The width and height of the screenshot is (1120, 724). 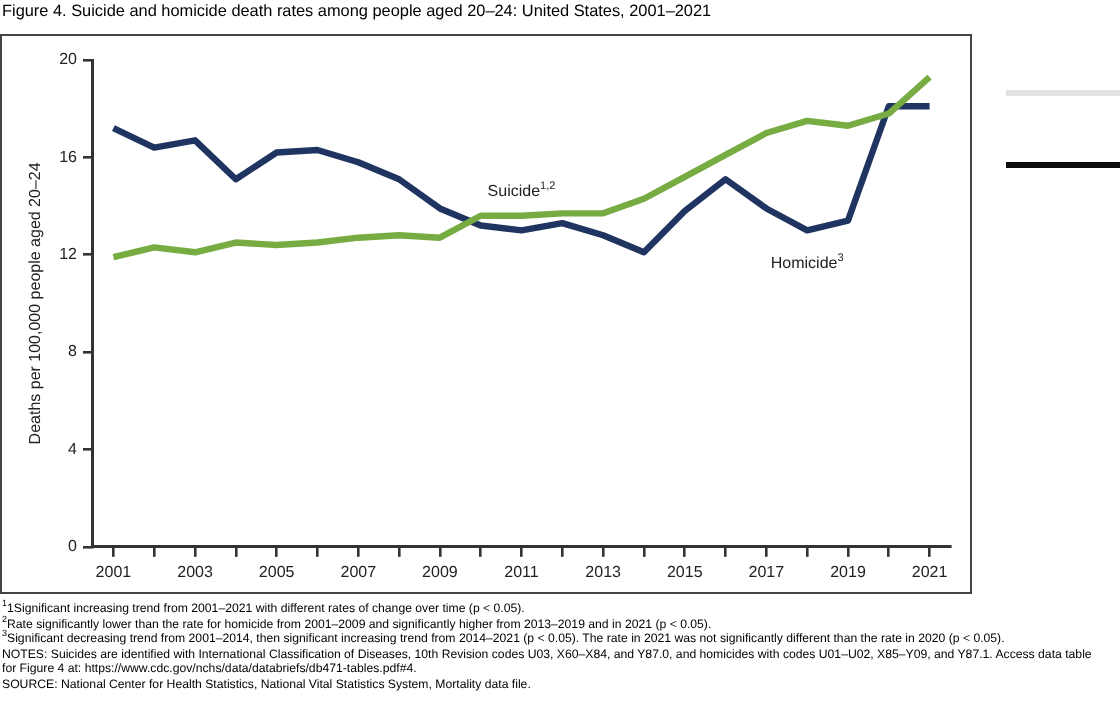 What do you see at coordinates (604, 571) in the screenshot?
I see `x-tick-label: 2013` at bounding box center [604, 571].